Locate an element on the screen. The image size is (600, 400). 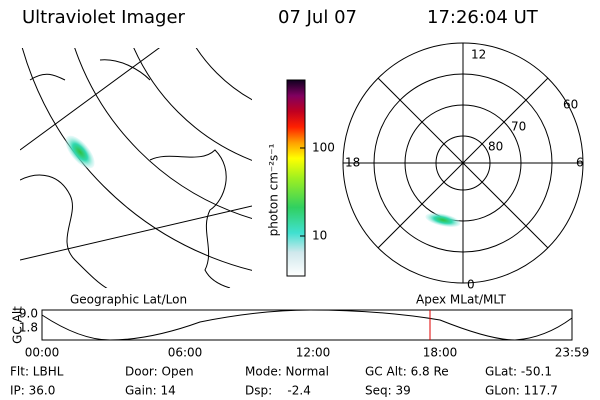
polar-label: Apex MLat/MLT is located at coordinates (461, 300).